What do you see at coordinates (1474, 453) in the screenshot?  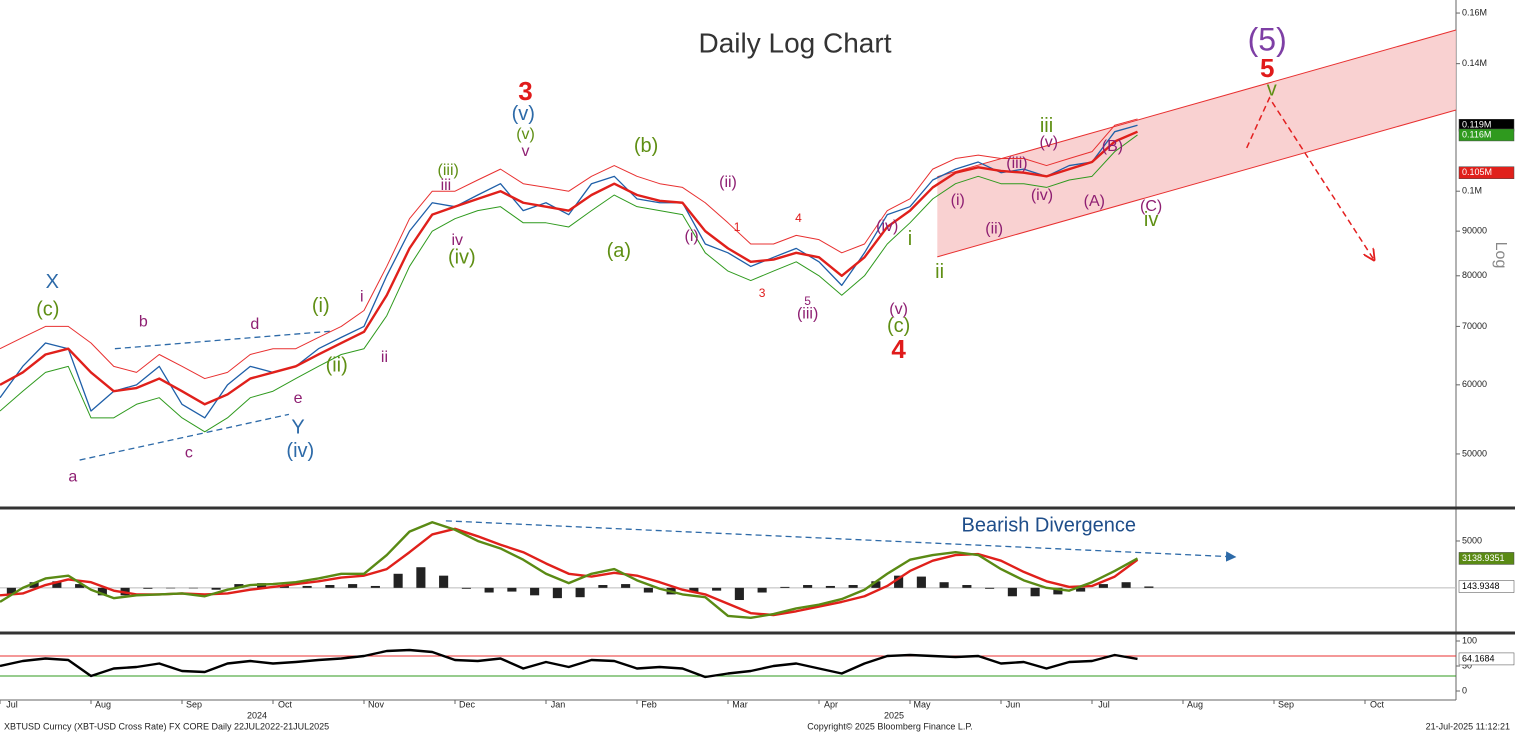 I see `y-tick-label: 50000` at bounding box center [1474, 453].